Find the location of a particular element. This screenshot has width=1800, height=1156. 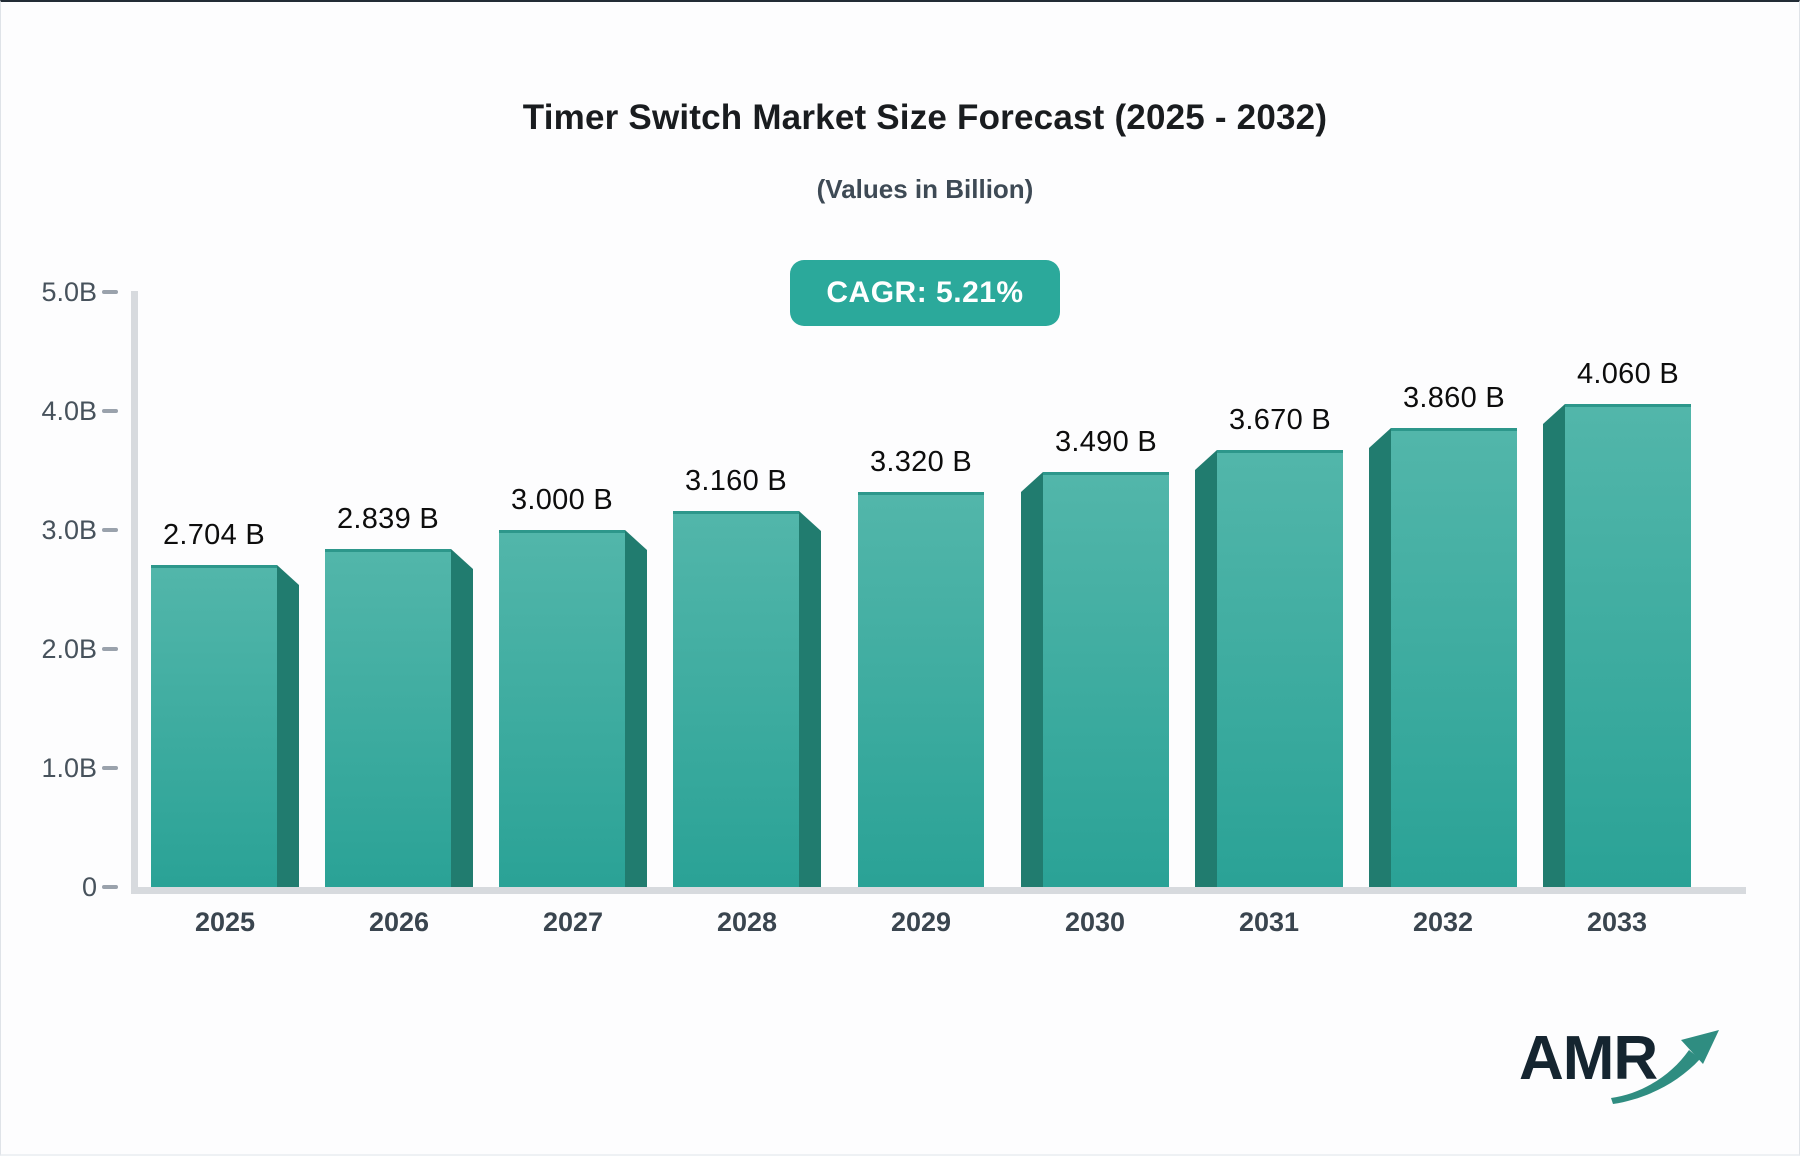

x-axis-label-2026: 2026 is located at coordinates (399, 922).